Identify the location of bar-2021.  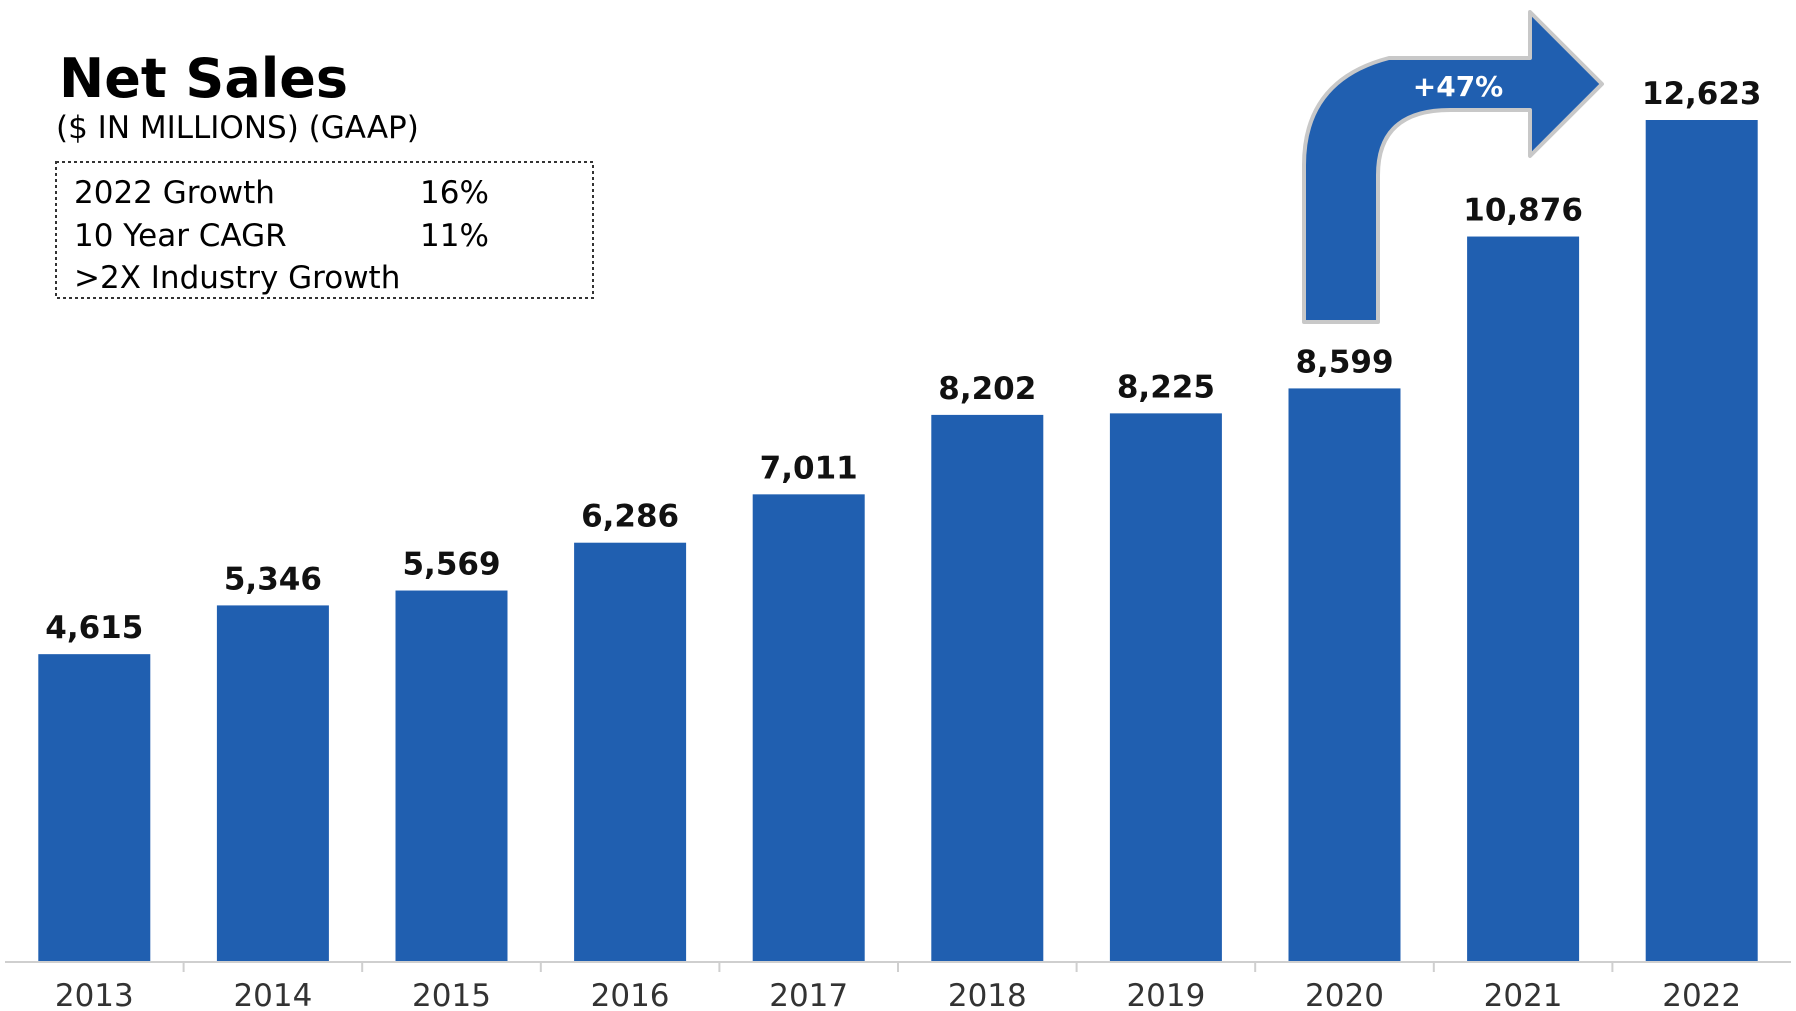
(1523, 599).